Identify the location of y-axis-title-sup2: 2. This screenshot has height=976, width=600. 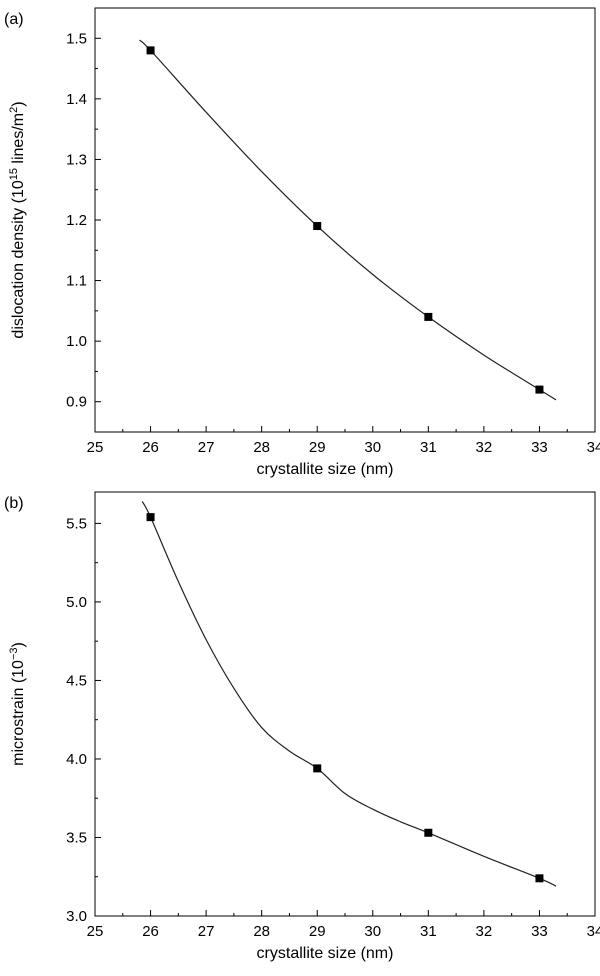
(14, 110).